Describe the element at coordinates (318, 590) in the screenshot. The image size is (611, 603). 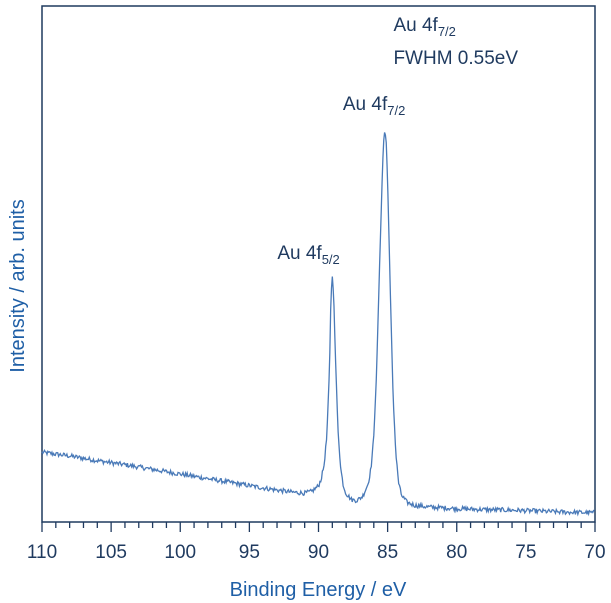
I see `x-axis-title: Binding Energy / eV` at that location.